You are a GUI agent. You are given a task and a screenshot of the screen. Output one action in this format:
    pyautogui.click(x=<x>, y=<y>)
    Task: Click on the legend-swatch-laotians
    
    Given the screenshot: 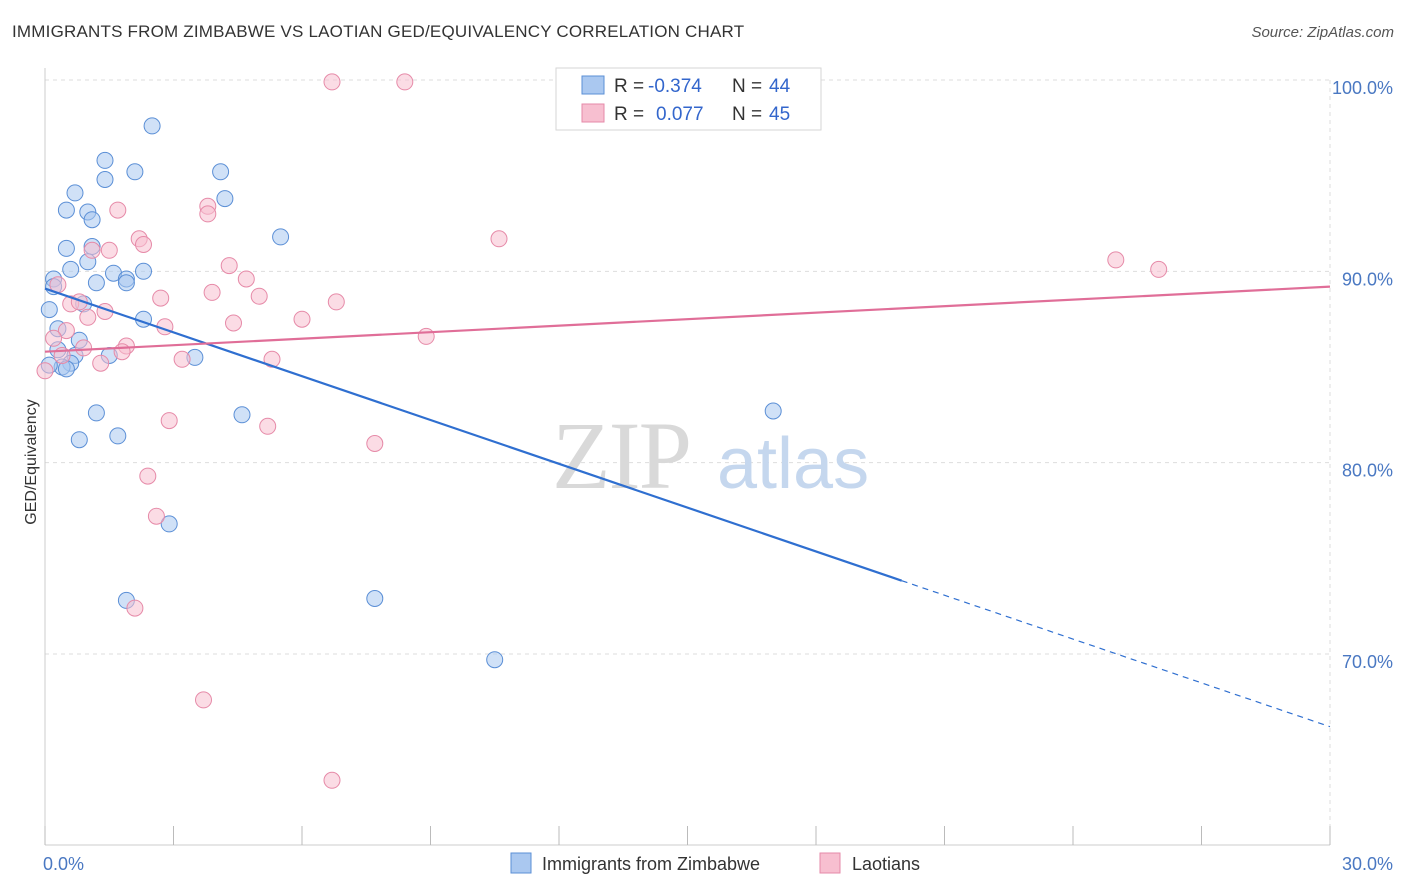 What is the action you would take?
    pyautogui.click(x=593, y=113)
    